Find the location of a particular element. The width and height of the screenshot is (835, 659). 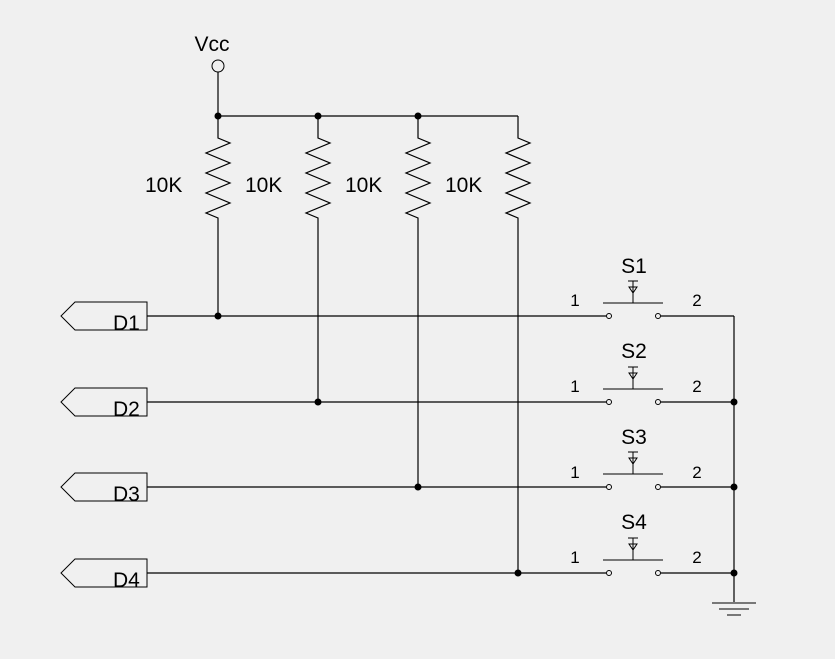

resistor-2: 10K is located at coordinates (288, 259).